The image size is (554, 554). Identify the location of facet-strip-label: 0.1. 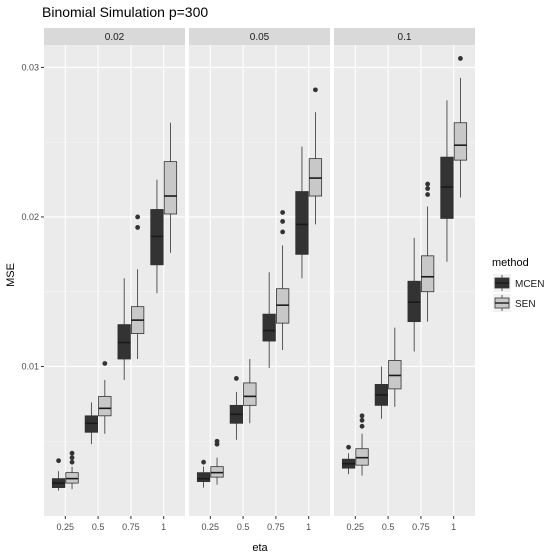
(405, 37).